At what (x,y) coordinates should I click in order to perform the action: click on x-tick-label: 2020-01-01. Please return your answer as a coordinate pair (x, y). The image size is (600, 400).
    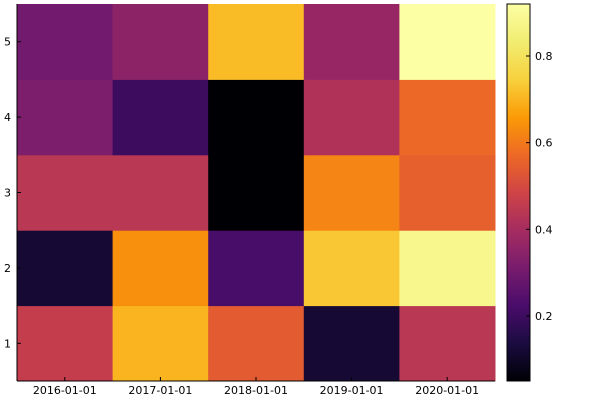
    Looking at the image, I should click on (447, 390).